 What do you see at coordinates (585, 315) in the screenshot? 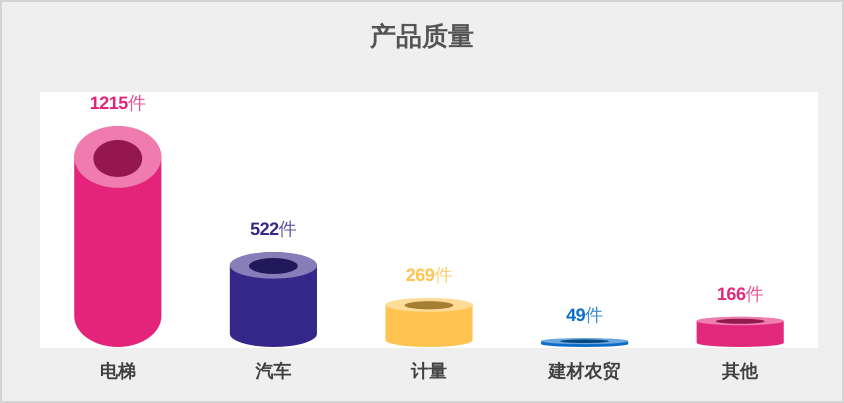
I see `data-label: 49件` at bounding box center [585, 315].